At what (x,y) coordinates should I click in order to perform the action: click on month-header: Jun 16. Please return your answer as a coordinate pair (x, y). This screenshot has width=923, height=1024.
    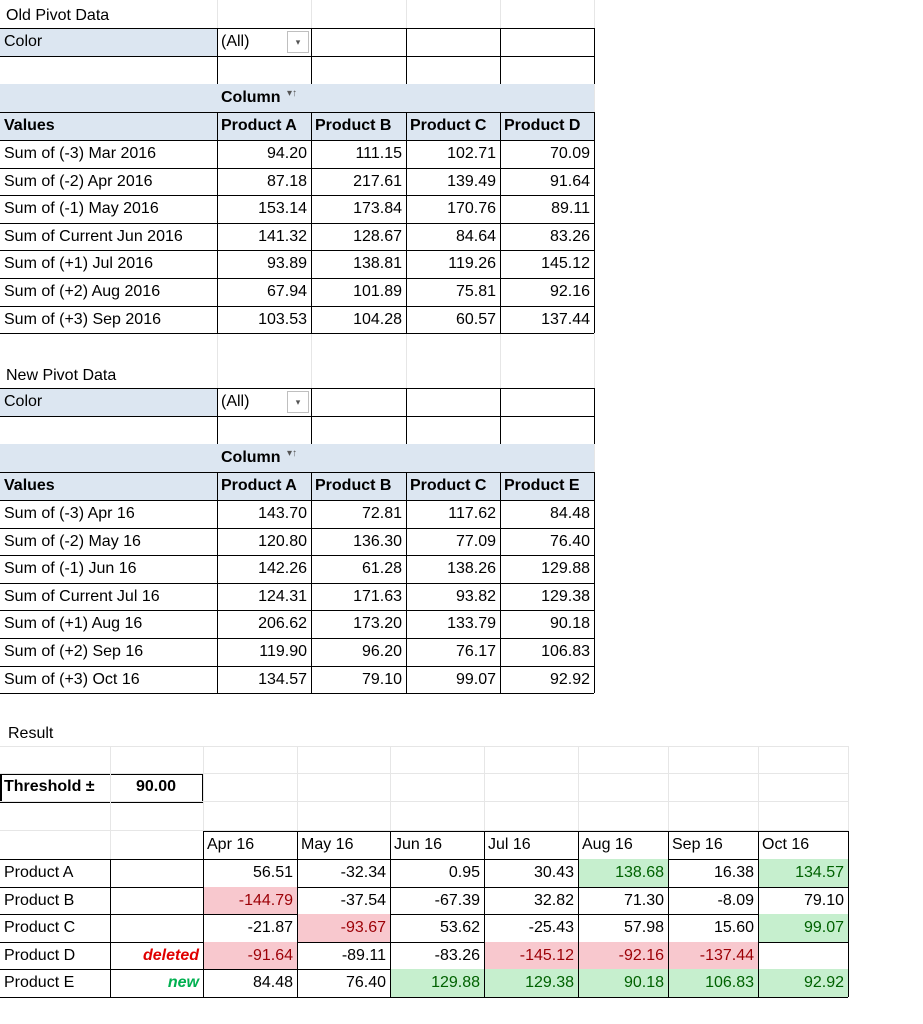
    Looking at the image, I should click on (418, 844).